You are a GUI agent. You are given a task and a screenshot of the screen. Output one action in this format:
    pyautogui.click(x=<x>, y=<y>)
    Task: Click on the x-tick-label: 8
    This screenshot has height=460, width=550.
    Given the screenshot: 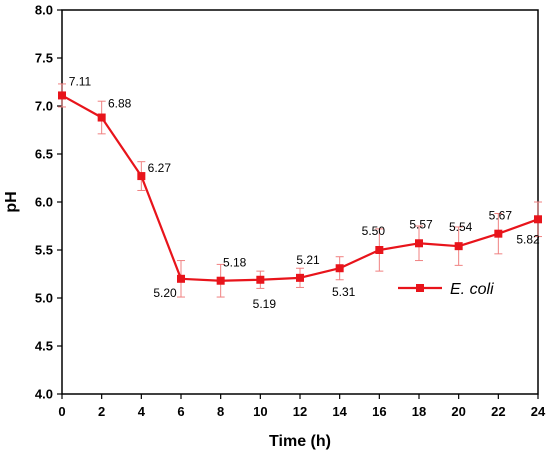 What is the action you would take?
    pyautogui.click(x=220, y=411)
    